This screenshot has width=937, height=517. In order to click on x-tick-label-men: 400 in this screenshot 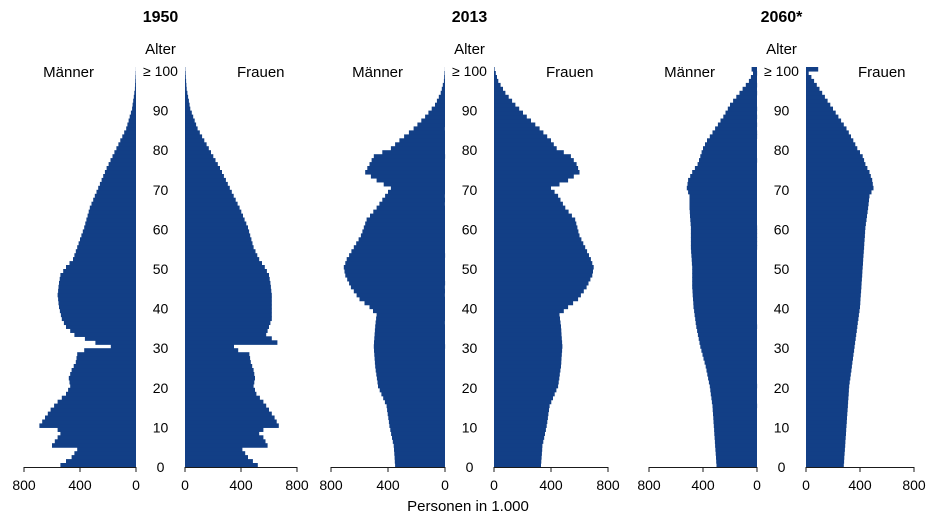, I will do `click(388, 485)`.